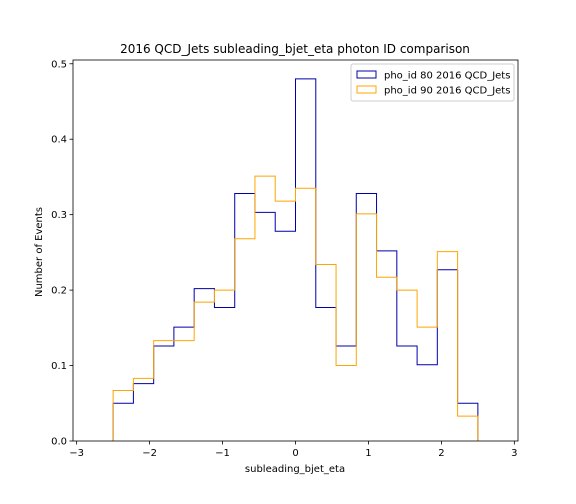 This screenshot has width=576, height=504. What do you see at coordinates (59, 215) in the screenshot?
I see `y-tick-label: 0.3` at bounding box center [59, 215].